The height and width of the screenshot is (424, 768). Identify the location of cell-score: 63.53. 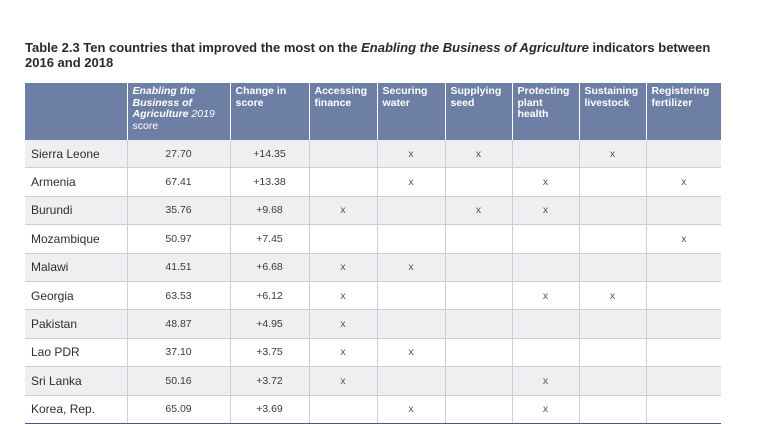
(179, 296).